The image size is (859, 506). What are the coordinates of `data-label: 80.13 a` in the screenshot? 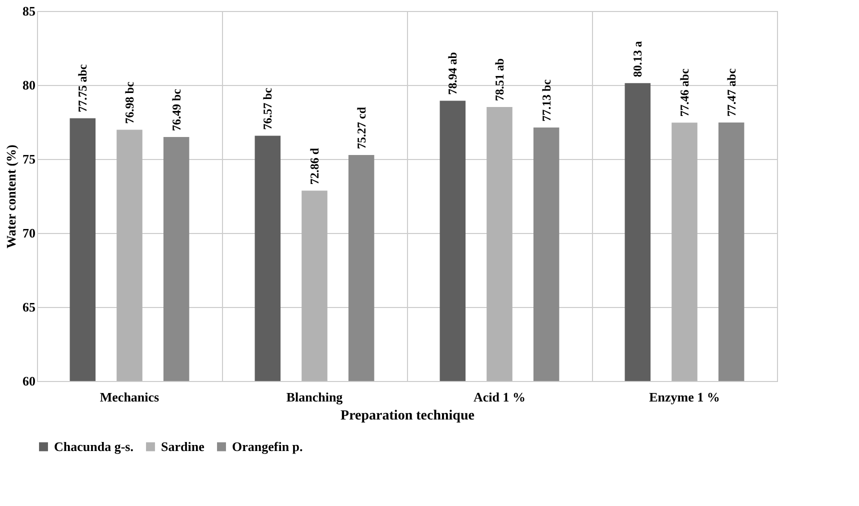 It's located at (637, 59).